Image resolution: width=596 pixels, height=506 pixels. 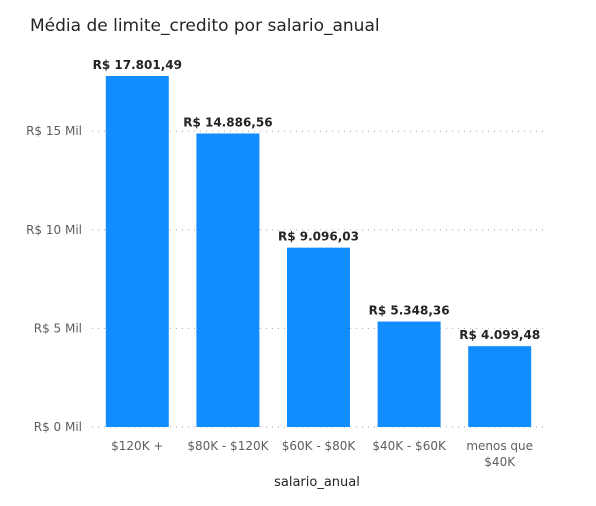 I want to click on y-tick-label: R$ 0 Mil, so click(x=58, y=427).